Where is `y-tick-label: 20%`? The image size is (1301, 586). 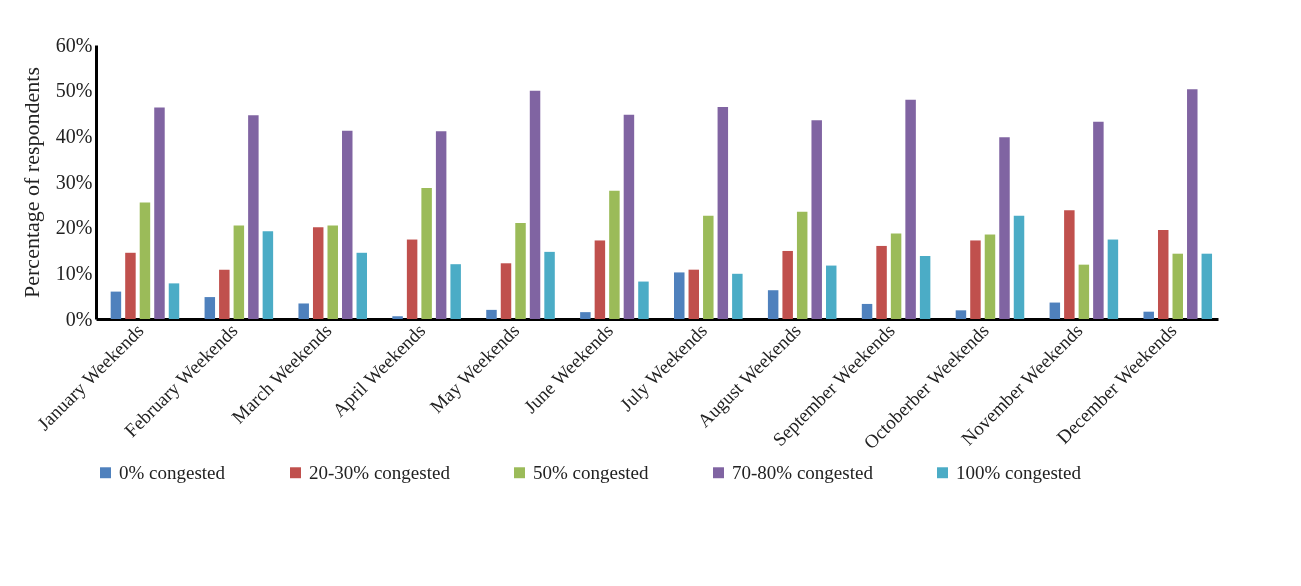
y-tick-label: 20% is located at coordinates (74, 227).